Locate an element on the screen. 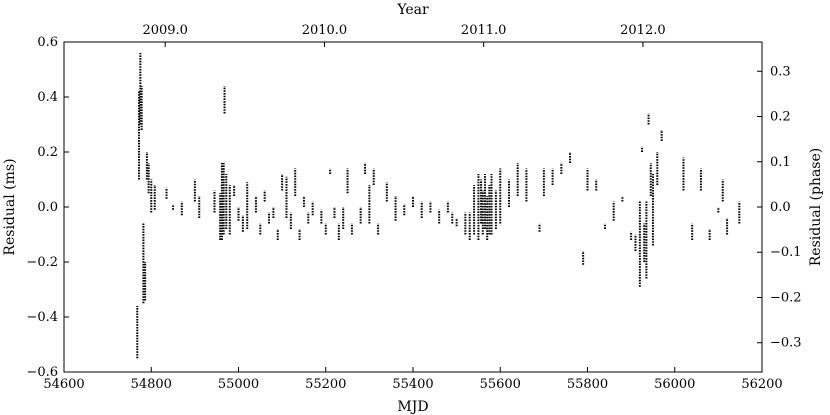 The height and width of the screenshot is (415, 830). x2-tick-label: 2009.0 is located at coordinates (165, 30).